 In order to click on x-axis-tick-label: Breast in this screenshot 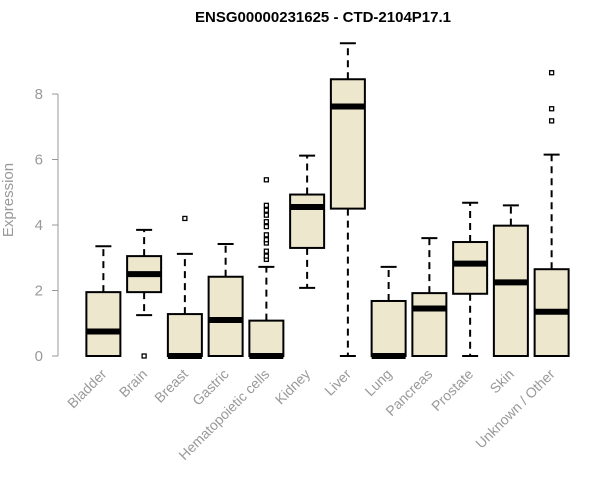, I will do `click(171, 386)`.